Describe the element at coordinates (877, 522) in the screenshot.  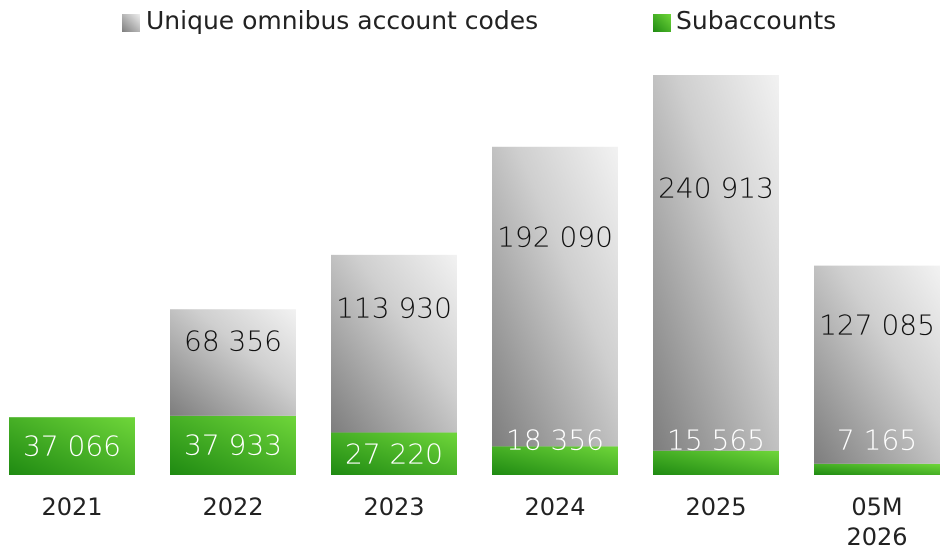
I see `x-tick-label: 05M 2026` at that location.